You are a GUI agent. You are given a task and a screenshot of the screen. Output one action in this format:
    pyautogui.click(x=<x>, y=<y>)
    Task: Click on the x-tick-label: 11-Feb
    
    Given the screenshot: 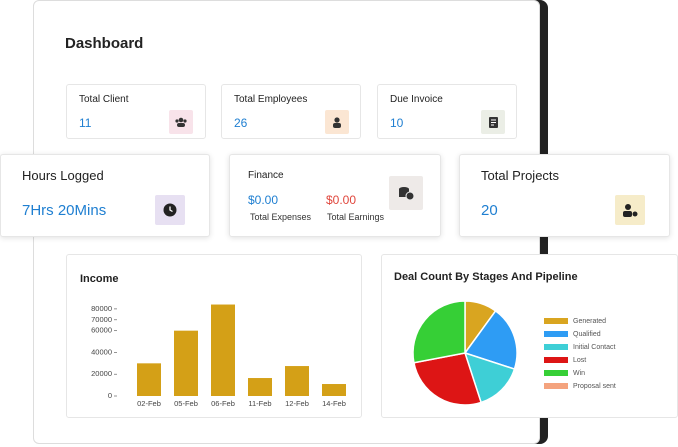 What is the action you would take?
    pyautogui.click(x=259, y=403)
    